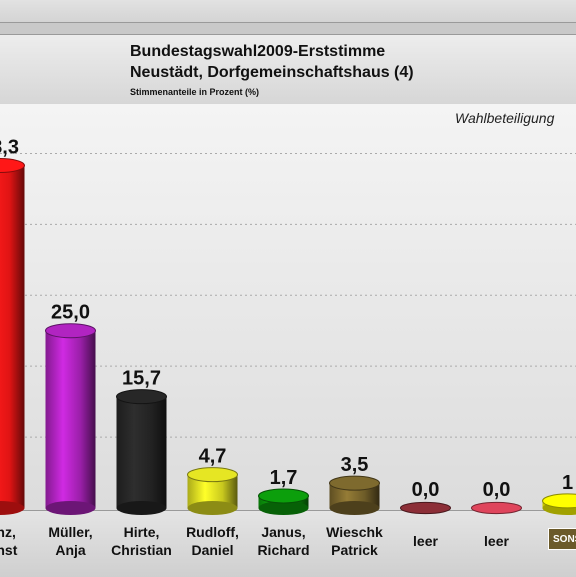 The image size is (576, 577). I want to click on data-label: 1, so click(567, 483).